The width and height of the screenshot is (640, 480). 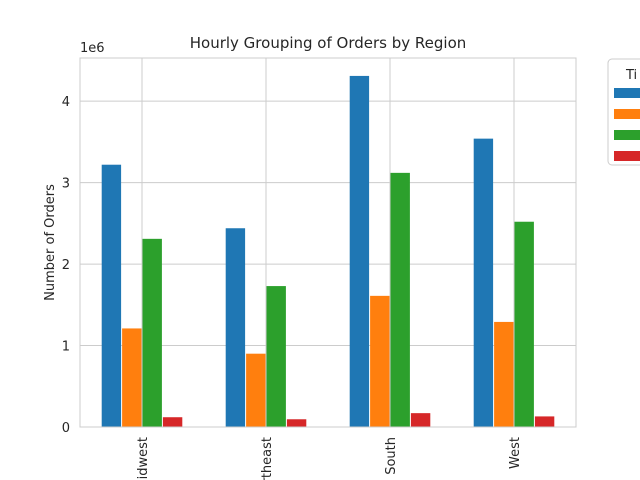 I want to click on y-tick-label: 3, so click(x=66, y=184).